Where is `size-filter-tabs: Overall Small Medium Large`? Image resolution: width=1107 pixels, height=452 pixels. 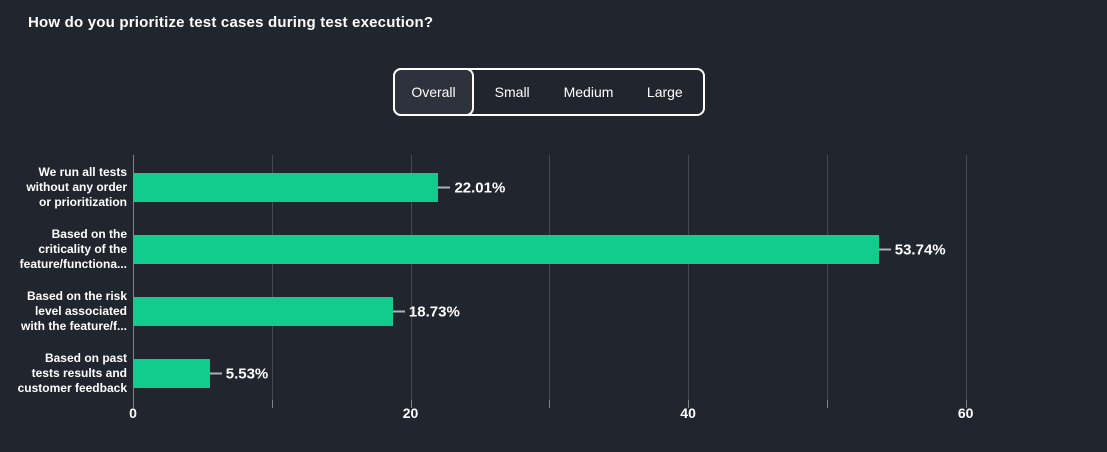 size-filter-tabs: Overall Small Medium Large is located at coordinates (549, 92).